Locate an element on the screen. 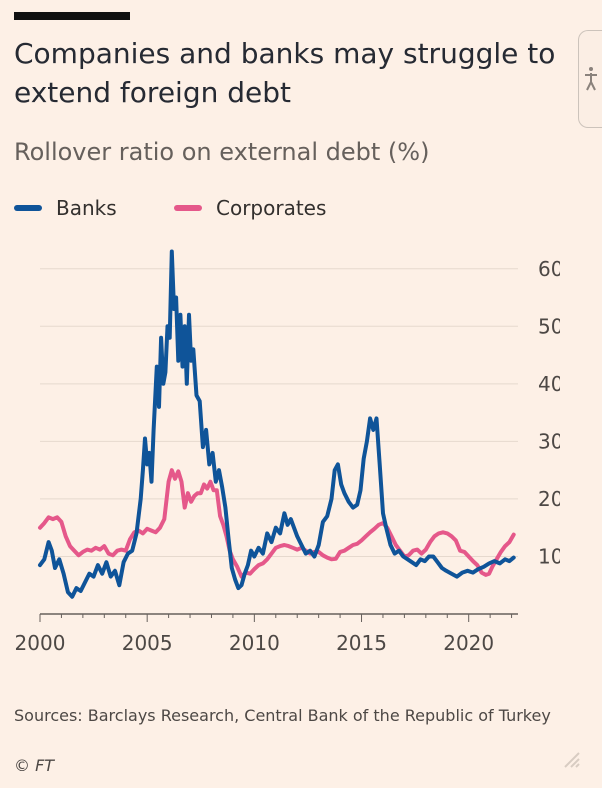  y-tick-label: 400 is located at coordinates (549, 384).